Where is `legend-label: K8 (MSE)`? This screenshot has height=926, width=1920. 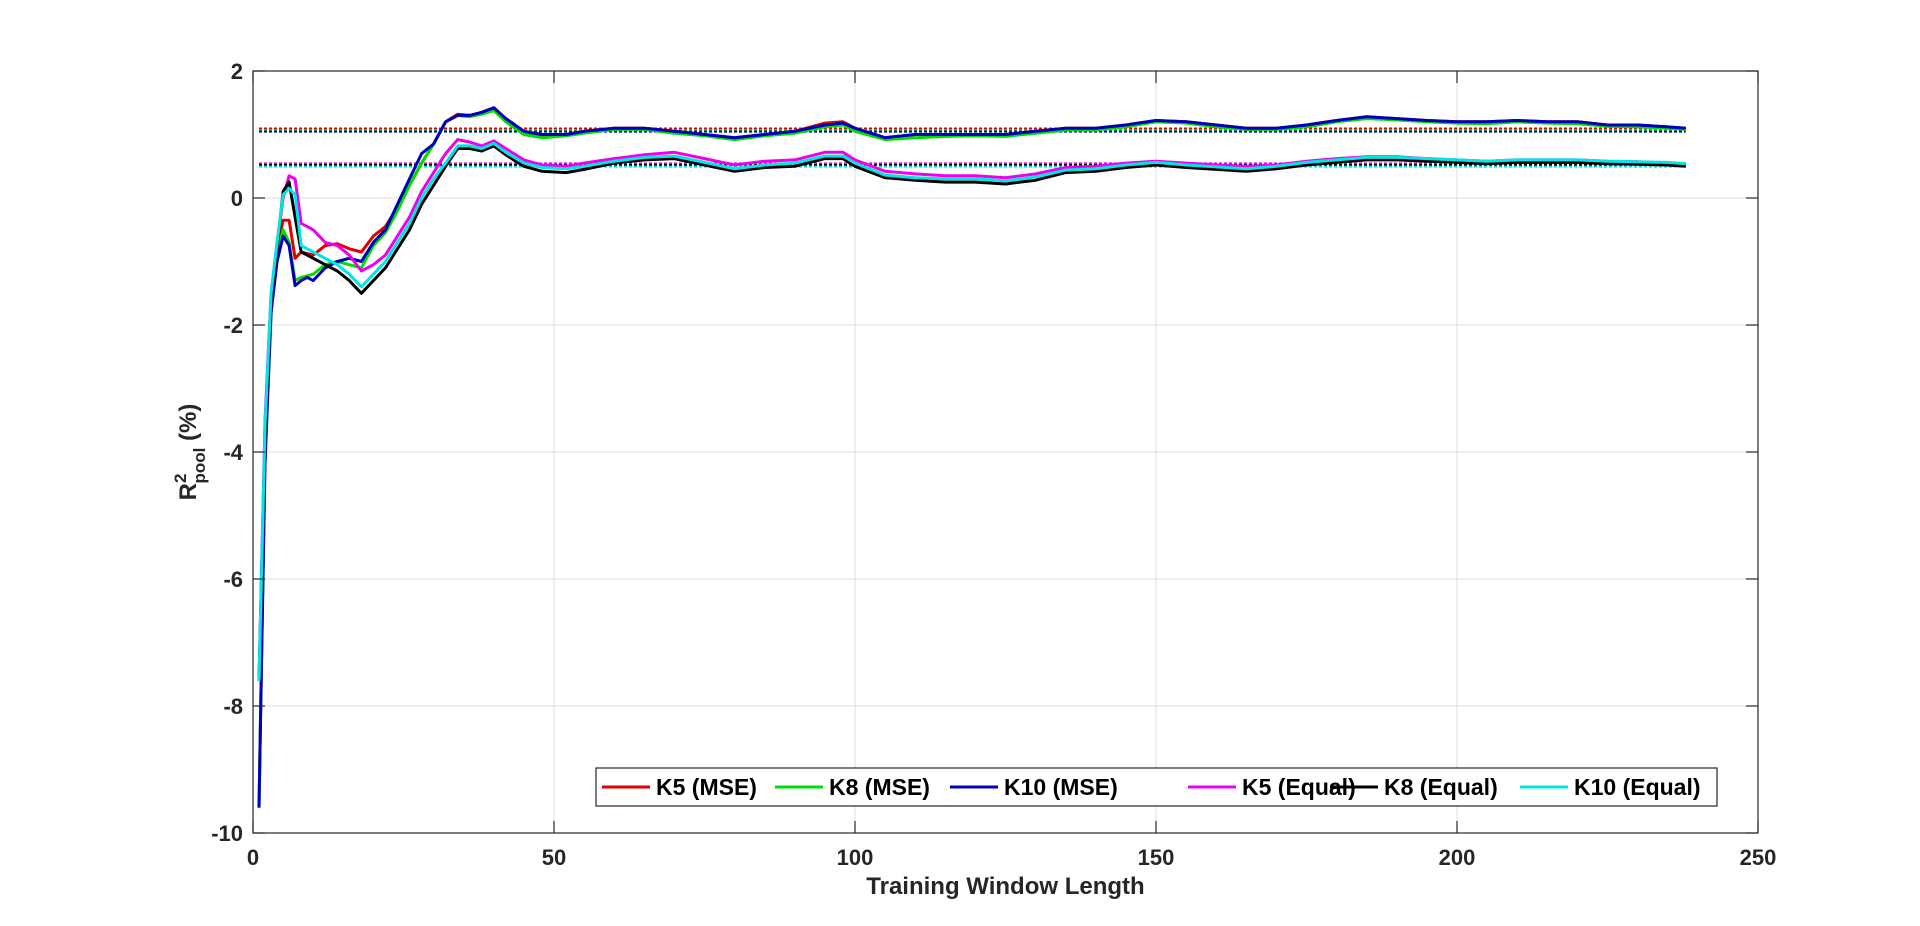 legend-label: K8 (MSE) is located at coordinates (879, 787).